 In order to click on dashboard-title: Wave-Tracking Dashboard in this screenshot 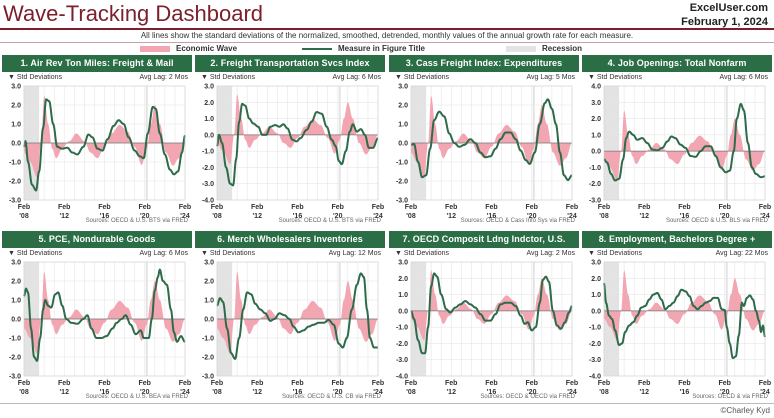, I will do `click(133, 13)`.